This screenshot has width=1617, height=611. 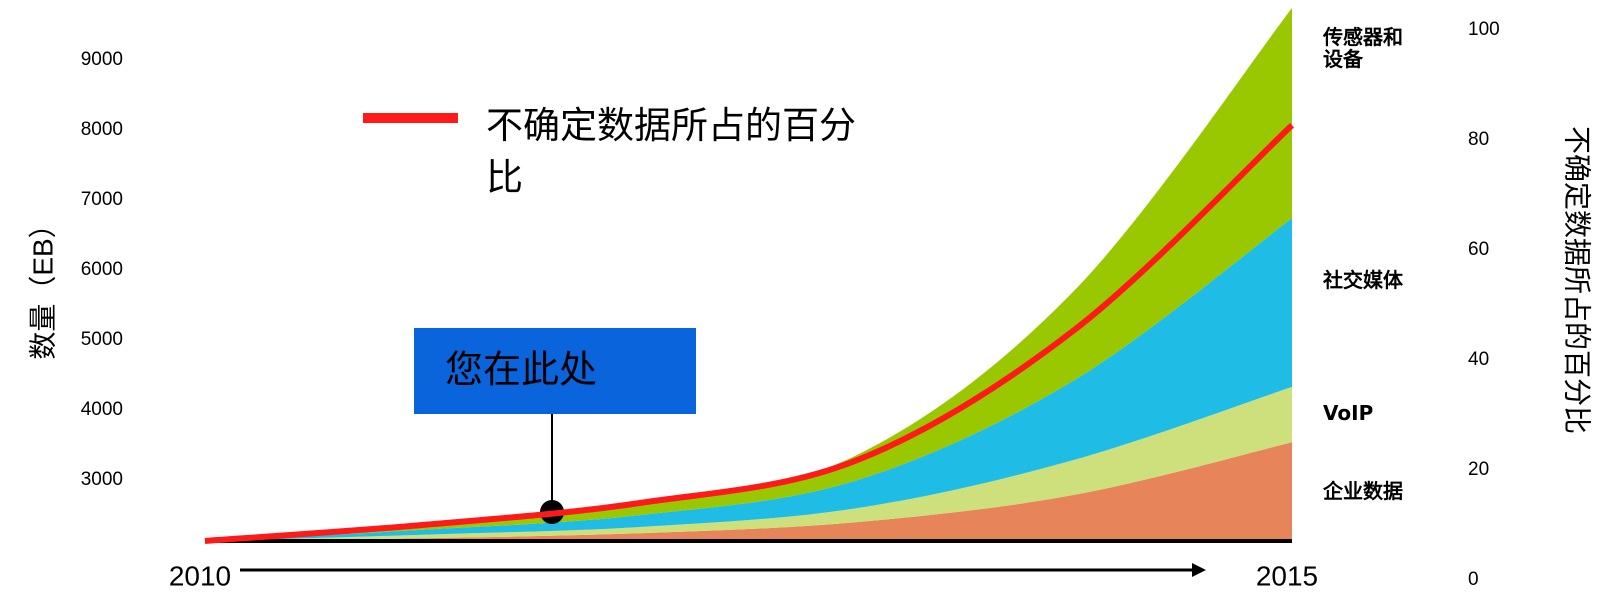 I want to click on y2-tick-label: 0, so click(x=1473, y=579).